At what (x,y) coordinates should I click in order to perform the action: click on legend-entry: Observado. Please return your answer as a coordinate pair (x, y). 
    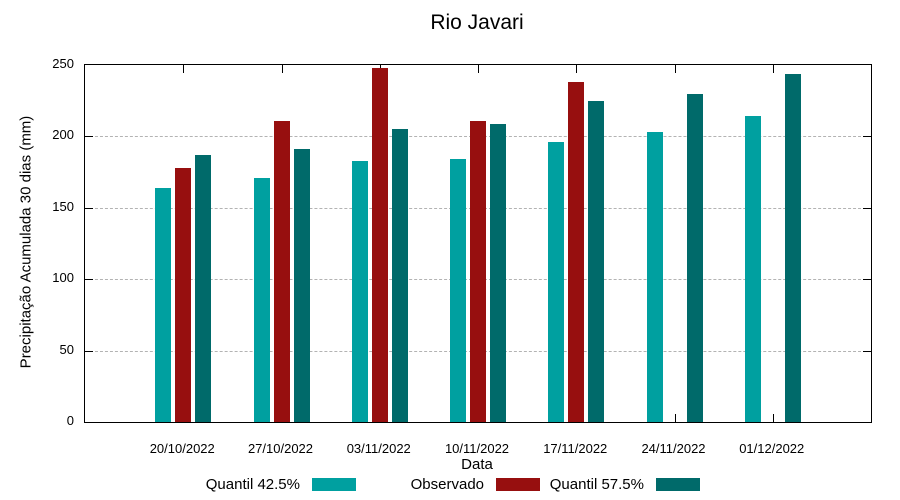
    Looking at the image, I should click on (475, 484).